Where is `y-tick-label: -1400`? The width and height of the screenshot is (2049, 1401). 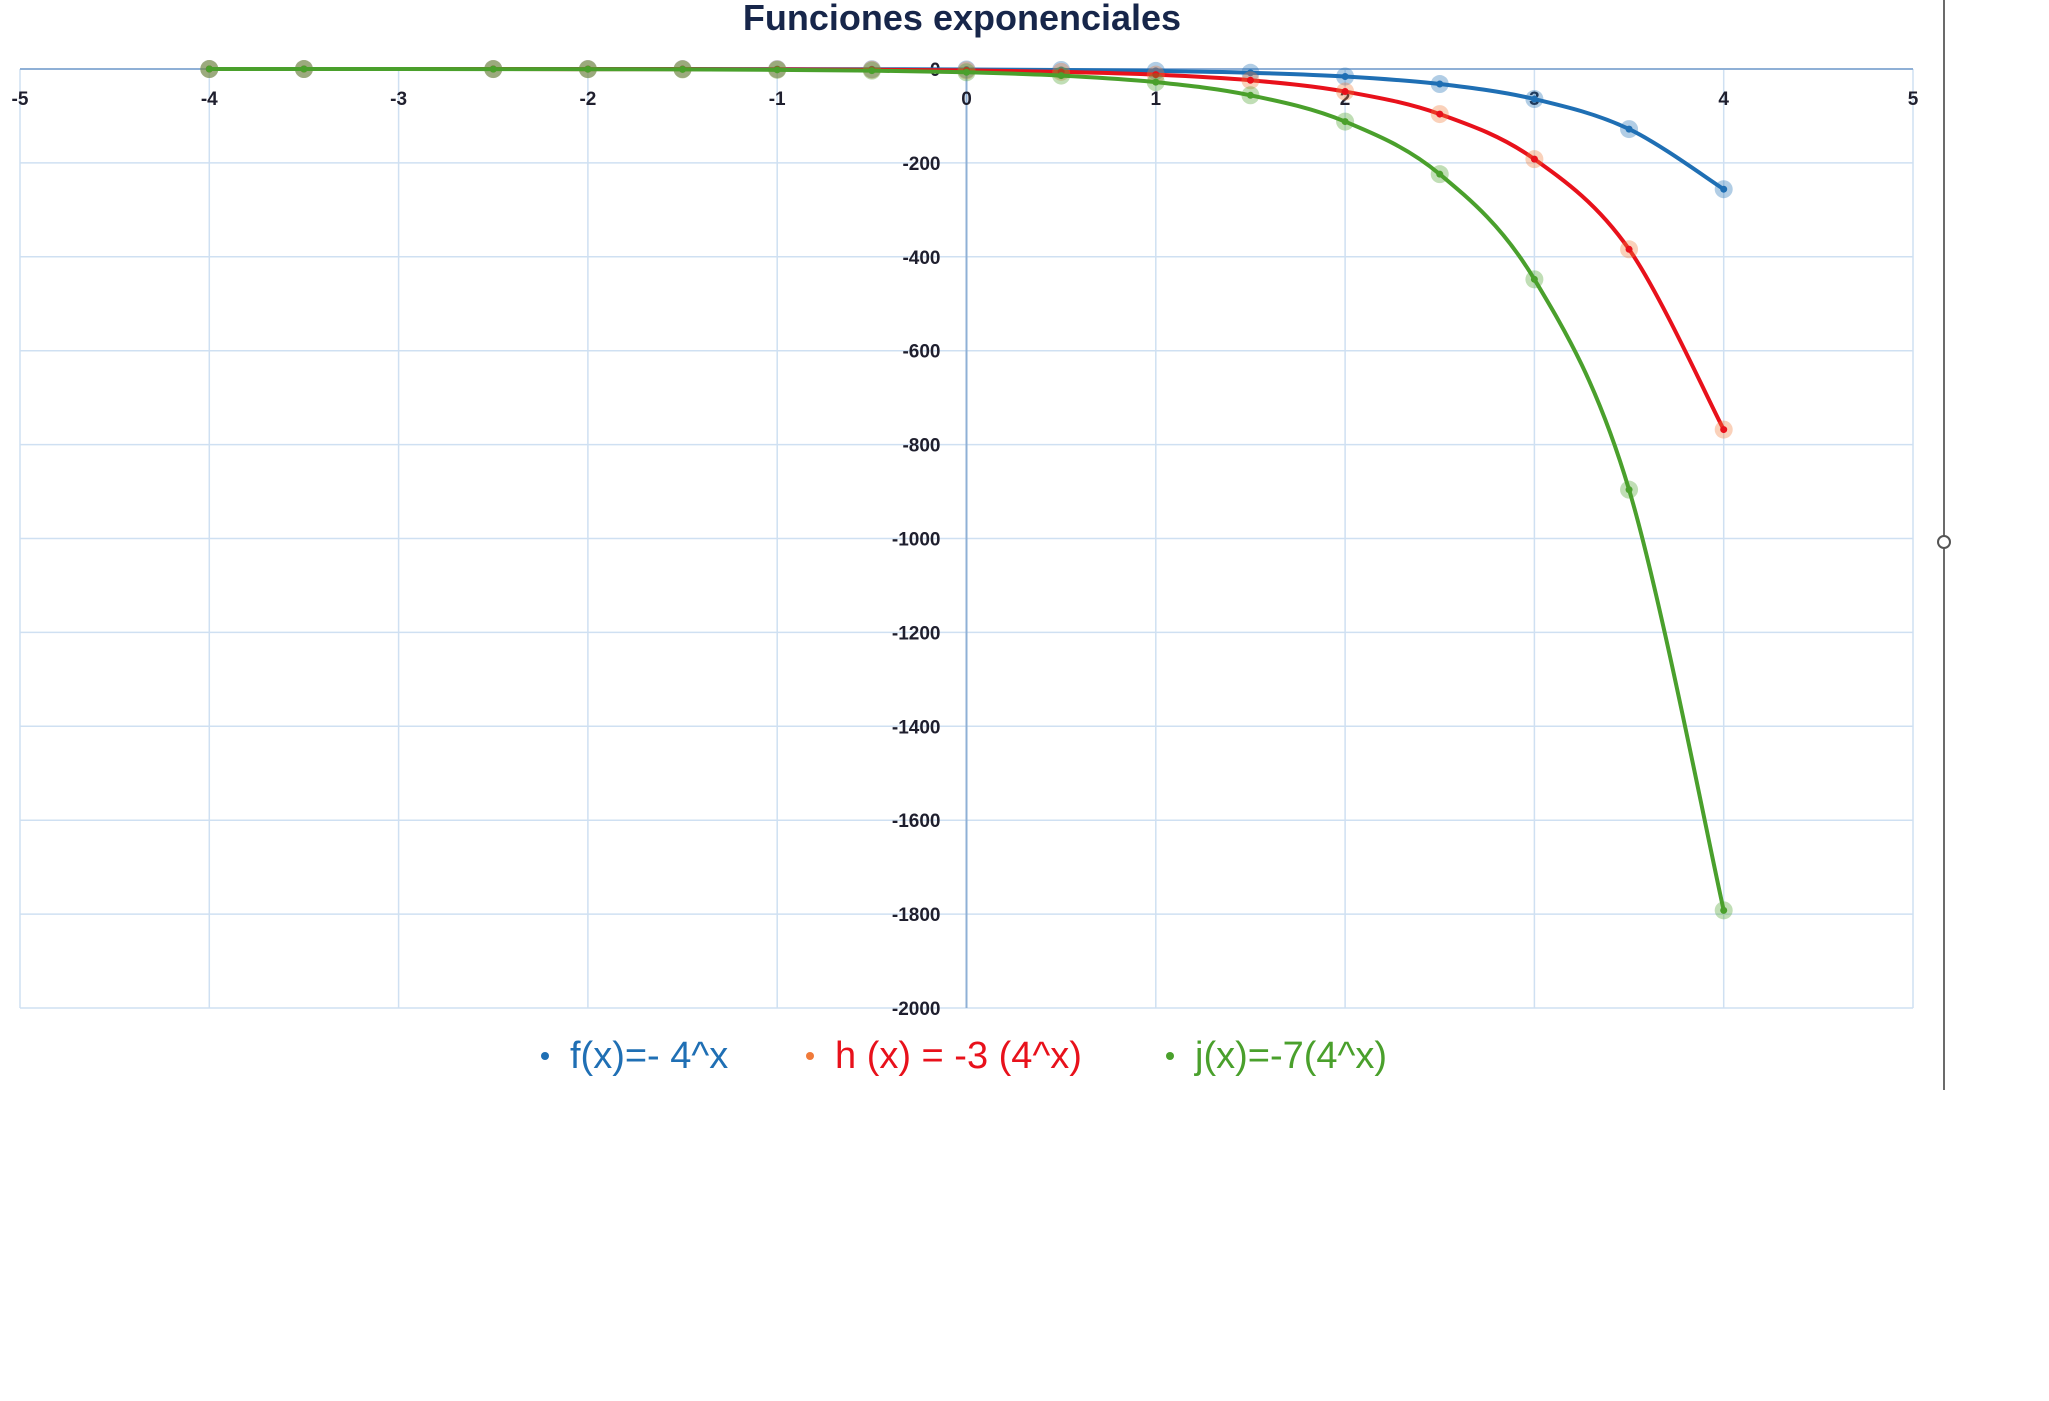 y-tick-label: -1400 is located at coordinates (916, 727).